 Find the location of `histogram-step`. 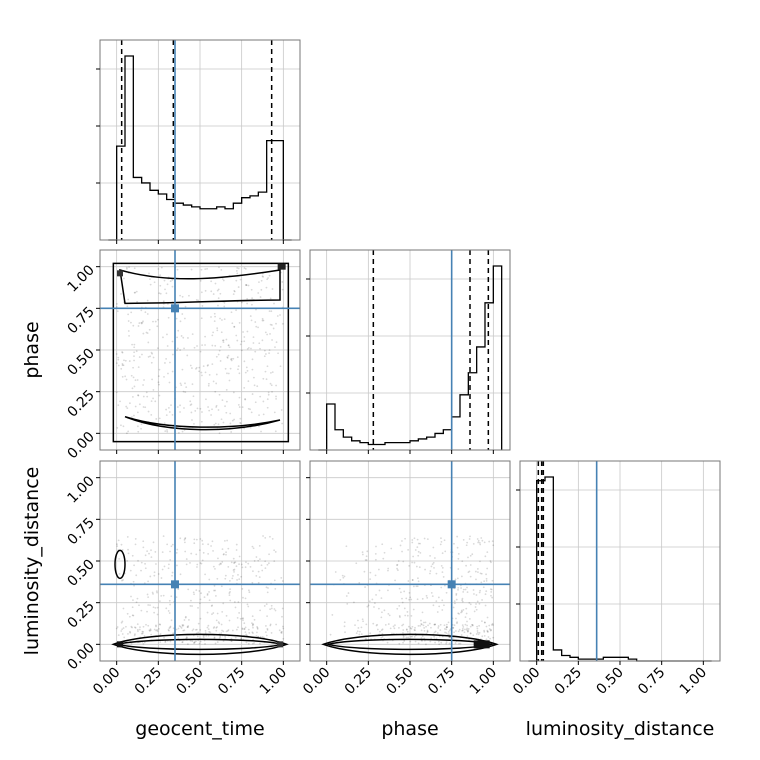

histogram-step is located at coordinates (200, 148).